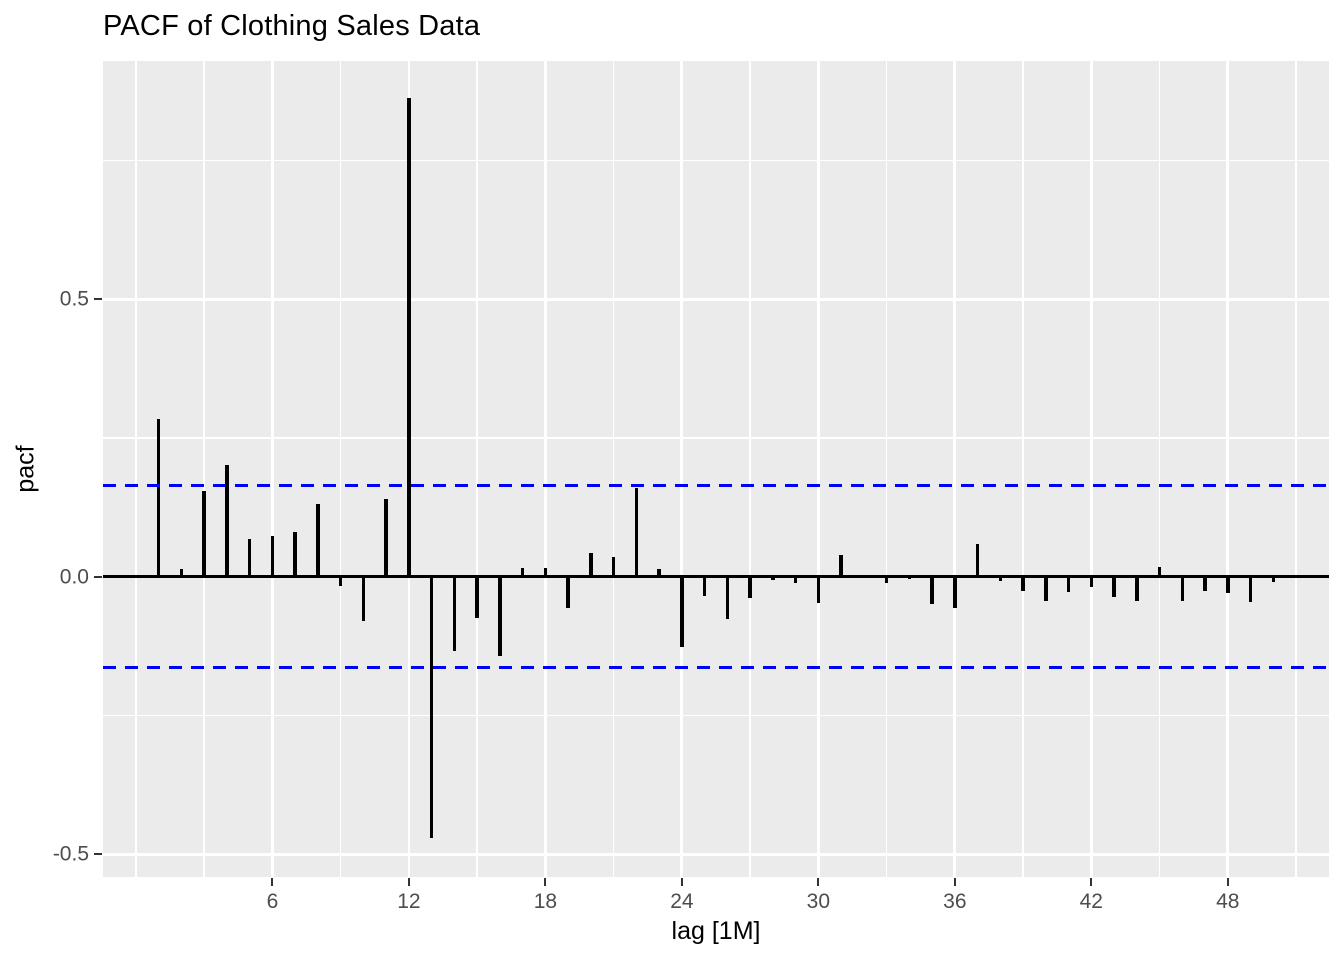 The height and width of the screenshot is (960, 1344). Describe the element at coordinates (272, 901) in the screenshot. I see `x-tick-label: 6` at that location.